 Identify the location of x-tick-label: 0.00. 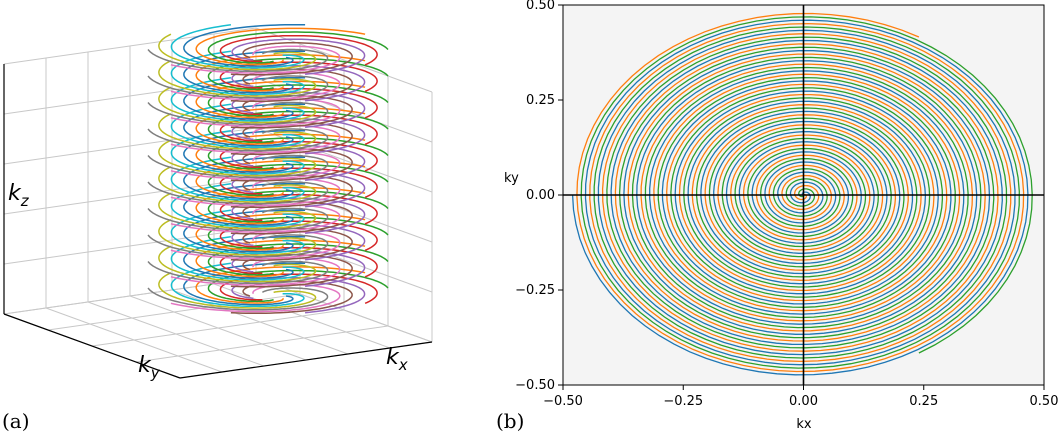
(803, 401).